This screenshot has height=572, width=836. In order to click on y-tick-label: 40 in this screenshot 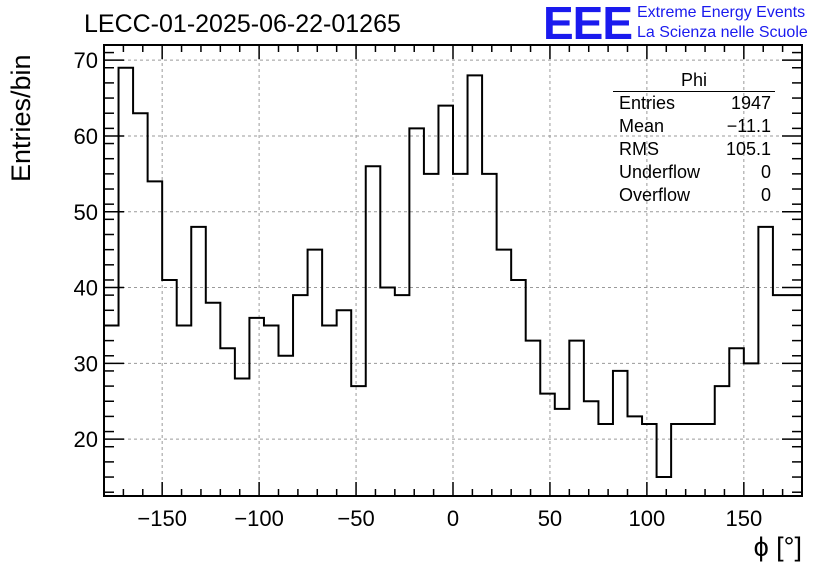, I will do `click(86, 288)`.